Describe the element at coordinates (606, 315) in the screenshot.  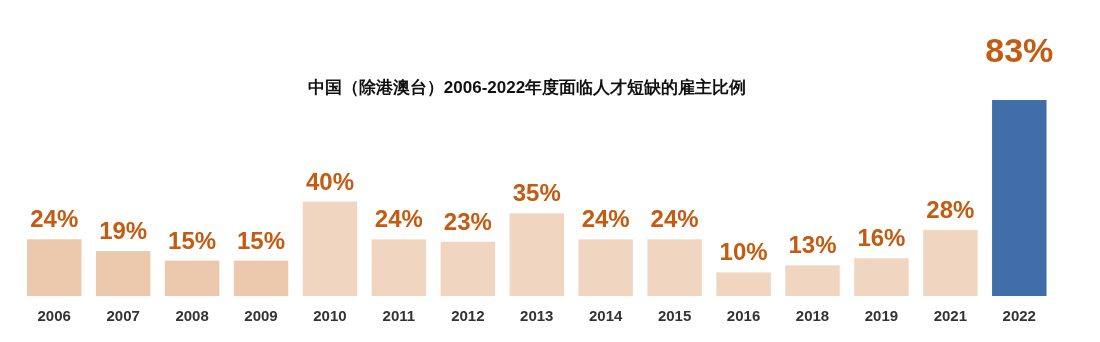
I see `x-tick-label: 2014` at that location.